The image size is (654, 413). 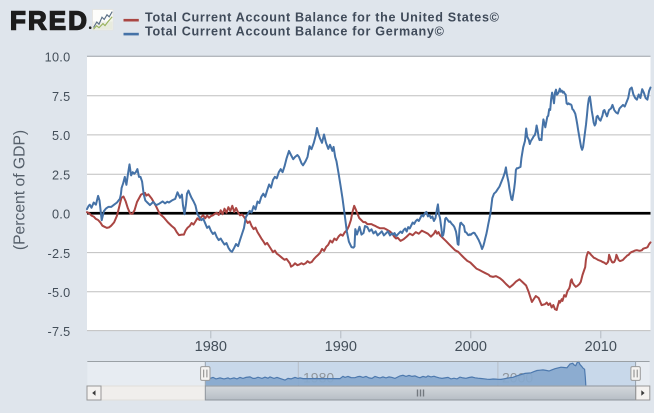 What do you see at coordinates (61, 175) in the screenshot?
I see `svg-text: 2.5` at bounding box center [61, 175].